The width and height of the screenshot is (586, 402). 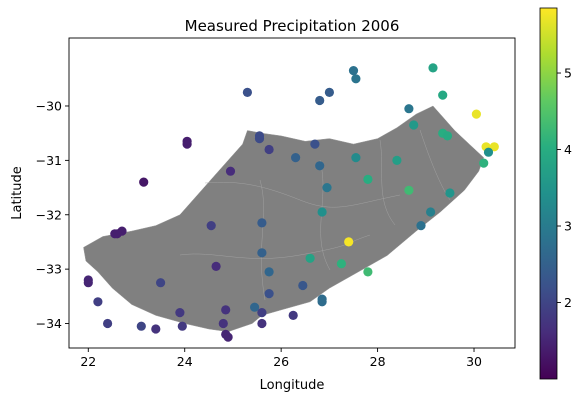 What do you see at coordinates (49, 323) in the screenshot?
I see `y-tick-label: −34` at bounding box center [49, 323].